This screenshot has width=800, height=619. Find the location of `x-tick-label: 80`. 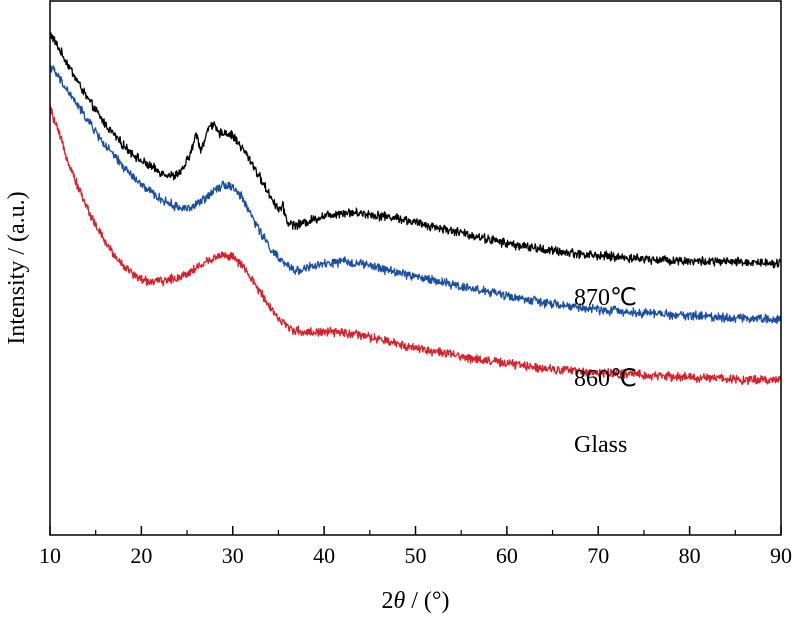

x-tick-label: 80 is located at coordinates (690, 555).